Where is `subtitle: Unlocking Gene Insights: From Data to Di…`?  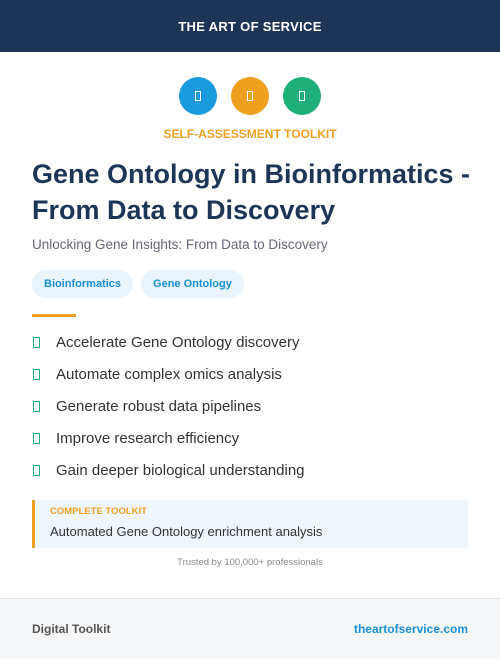 subtitle: Unlocking Gene Insights: From Data to Di… is located at coordinates (180, 244).